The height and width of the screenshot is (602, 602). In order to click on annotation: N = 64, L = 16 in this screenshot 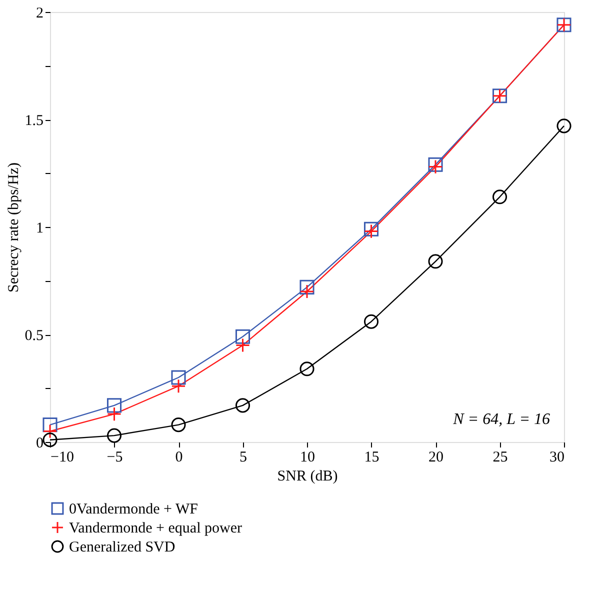, I will do `click(501, 419)`.